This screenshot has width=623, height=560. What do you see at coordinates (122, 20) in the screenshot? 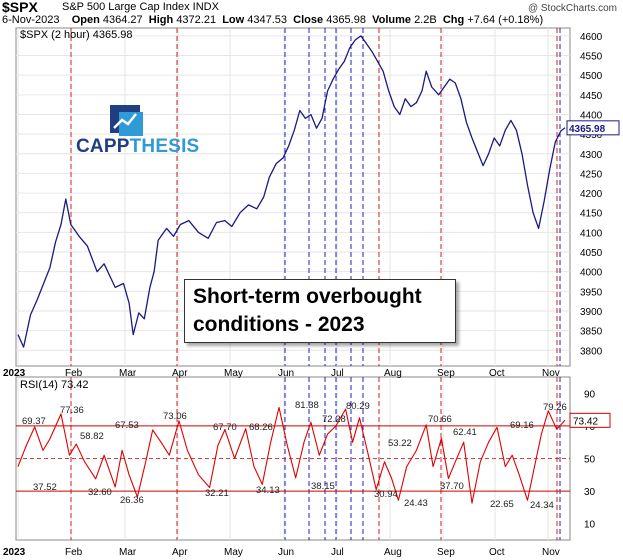
I see `open-value: 4364.27` at bounding box center [122, 20].